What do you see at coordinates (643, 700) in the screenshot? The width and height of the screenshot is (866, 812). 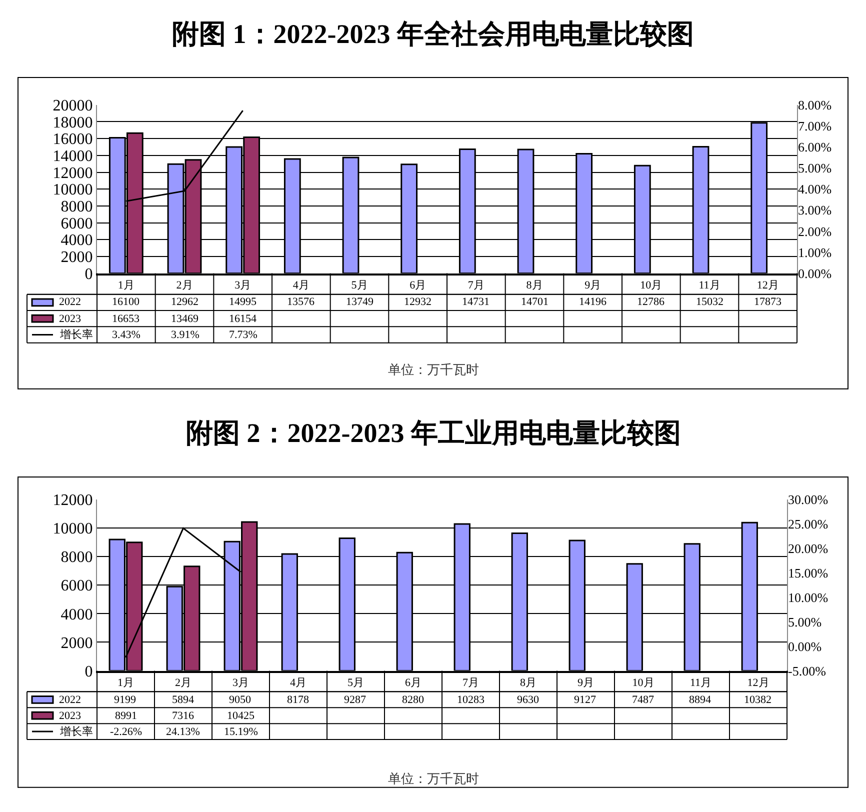 I see `data-label: 7487` at bounding box center [643, 700].